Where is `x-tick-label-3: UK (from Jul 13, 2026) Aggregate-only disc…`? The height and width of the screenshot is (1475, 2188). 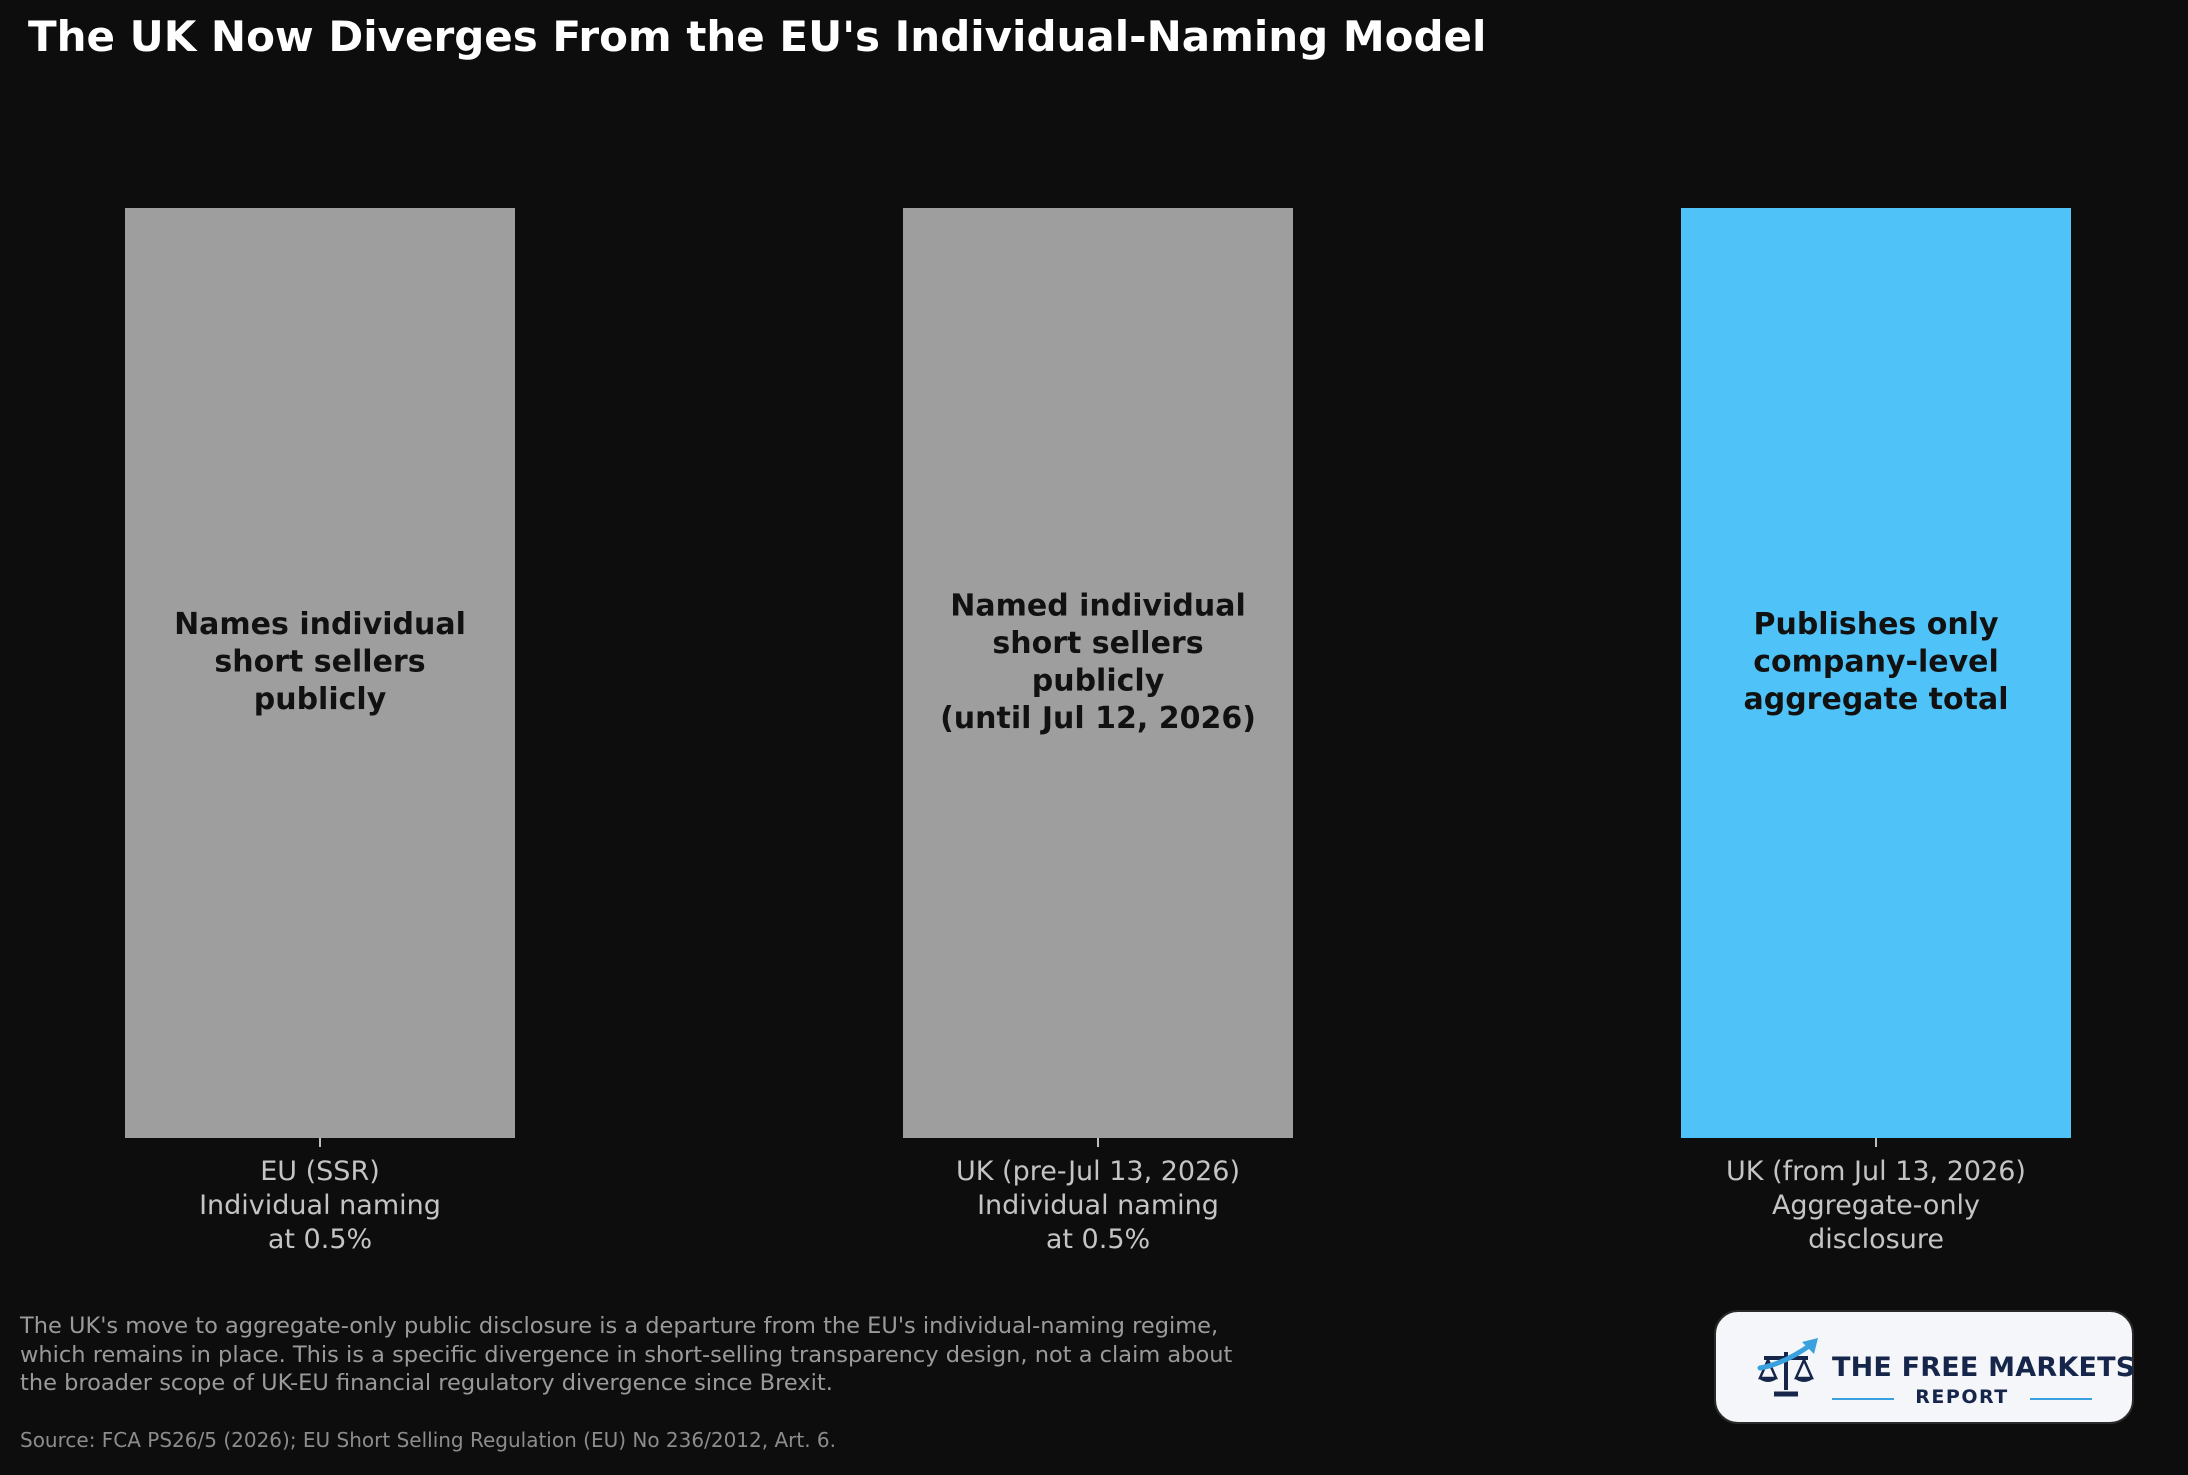 x-tick-label-3: UK (from Jul 13, 2026) Aggregate-only disc… is located at coordinates (1876, 1205).